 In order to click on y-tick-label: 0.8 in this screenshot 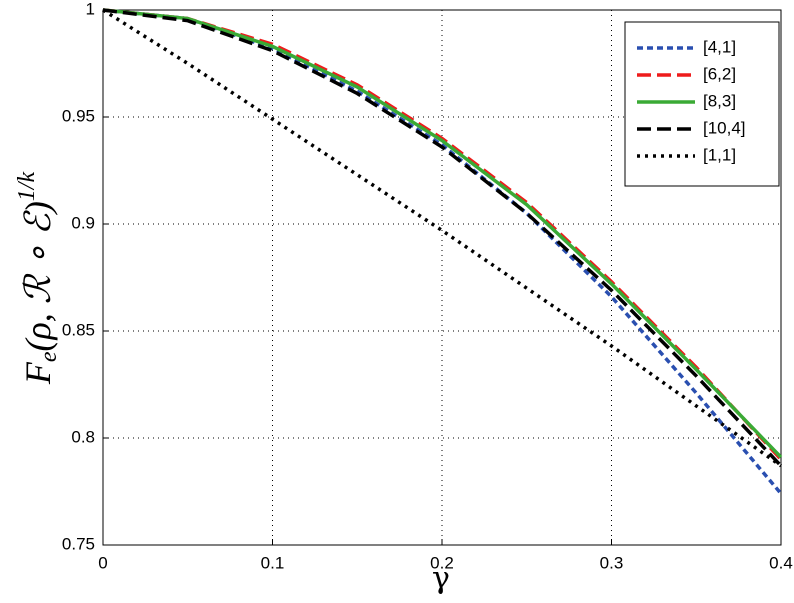, I will do `click(83, 436)`.